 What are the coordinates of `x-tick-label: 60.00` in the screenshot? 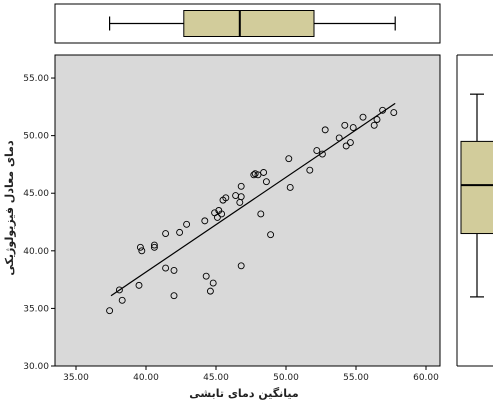 It's located at (426, 378).